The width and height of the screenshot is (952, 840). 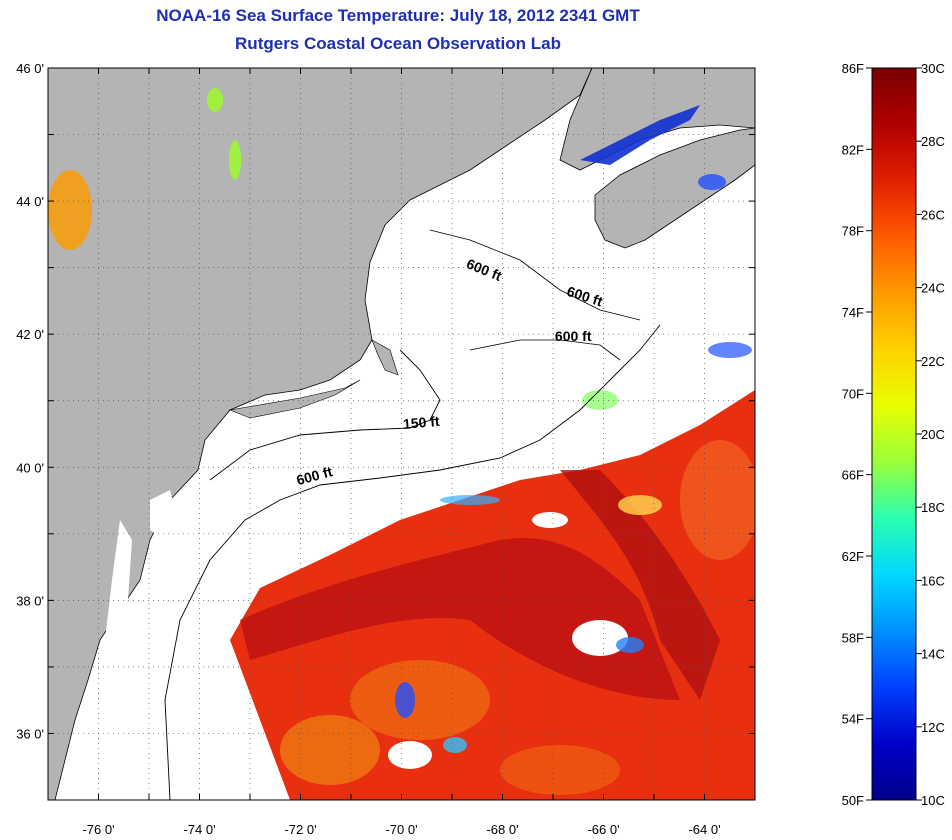 I want to click on sst-hot-band-east, so click(x=640, y=585).